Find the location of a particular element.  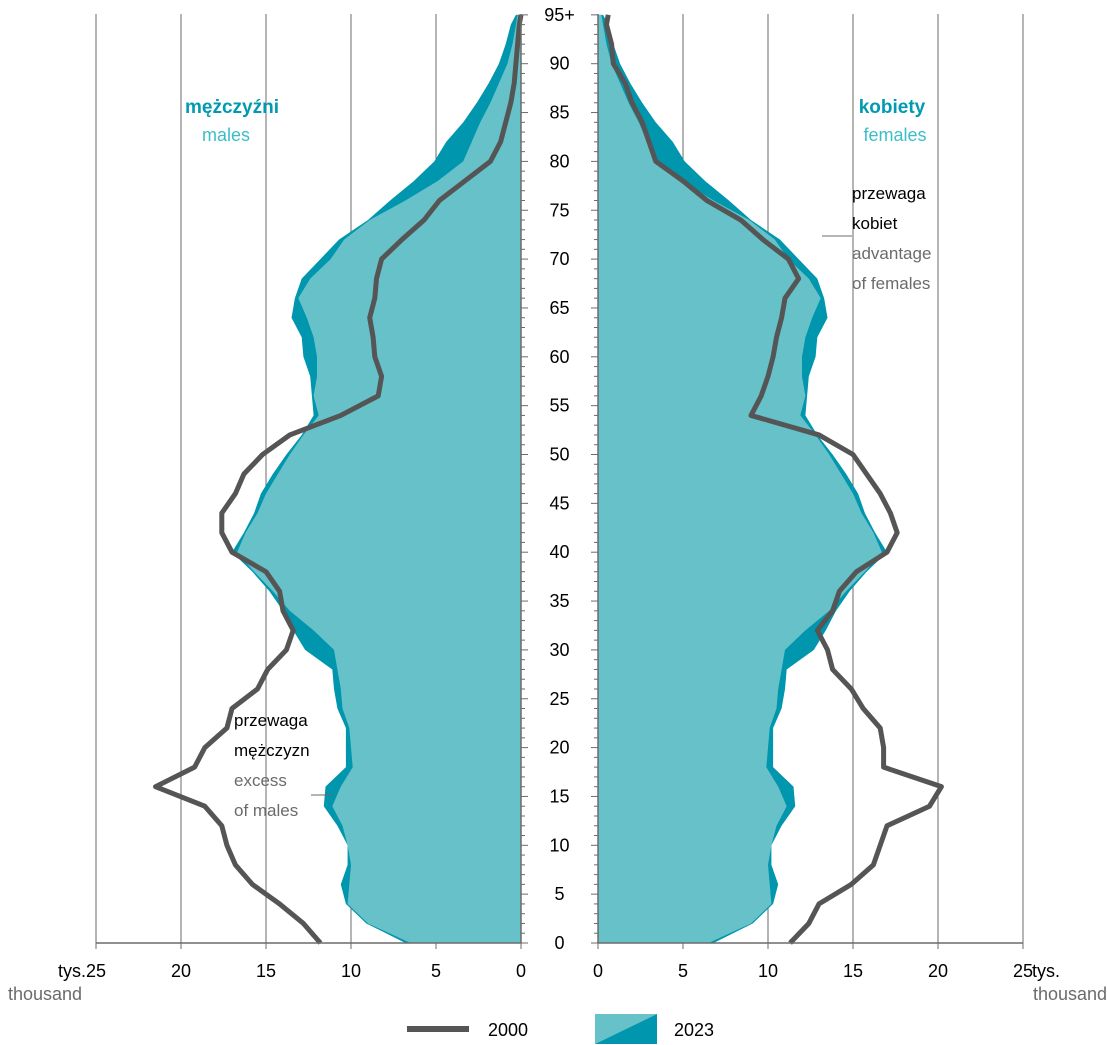

annotation-males-line4: of males is located at coordinates (266, 810).